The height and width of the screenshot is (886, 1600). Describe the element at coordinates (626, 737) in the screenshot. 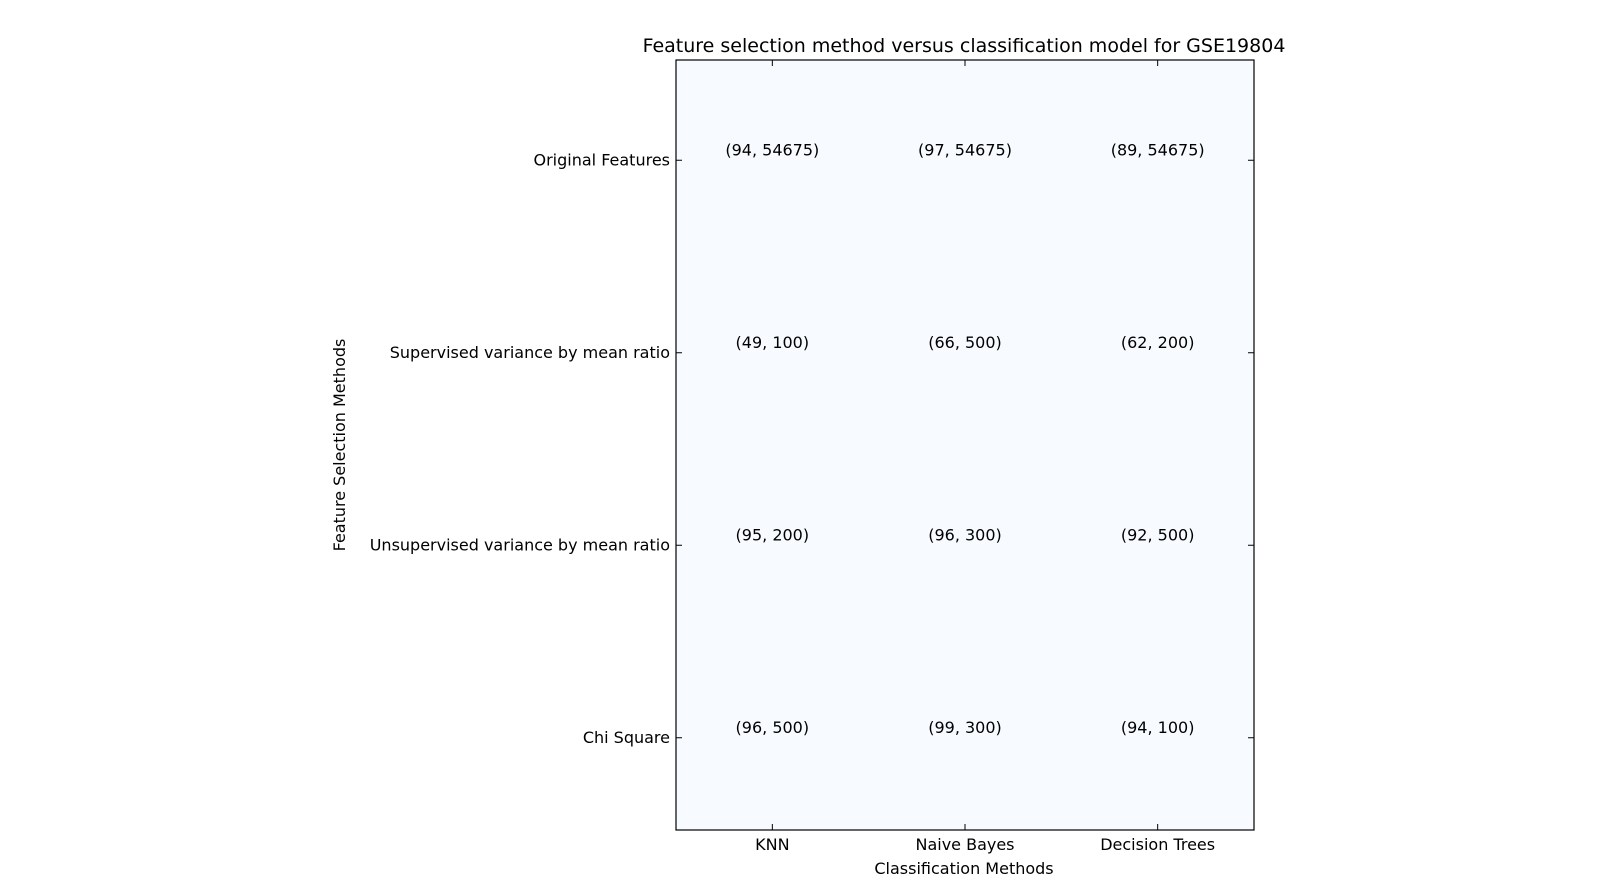

I see `y-tick-label: Chi Square` at that location.